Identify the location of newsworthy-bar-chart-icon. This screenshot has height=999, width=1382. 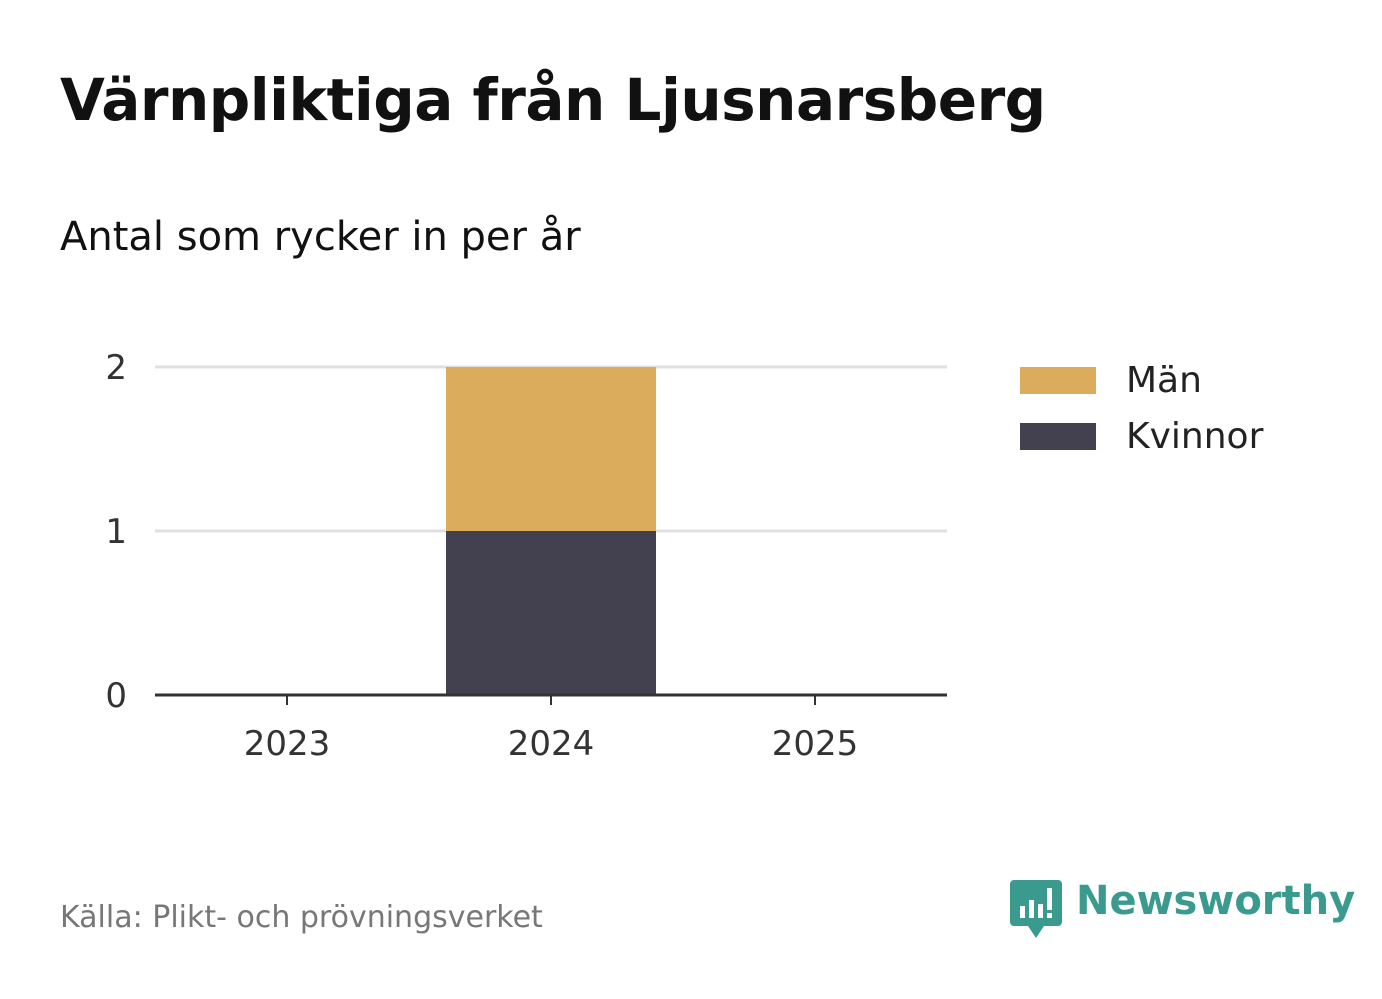
(1036, 909).